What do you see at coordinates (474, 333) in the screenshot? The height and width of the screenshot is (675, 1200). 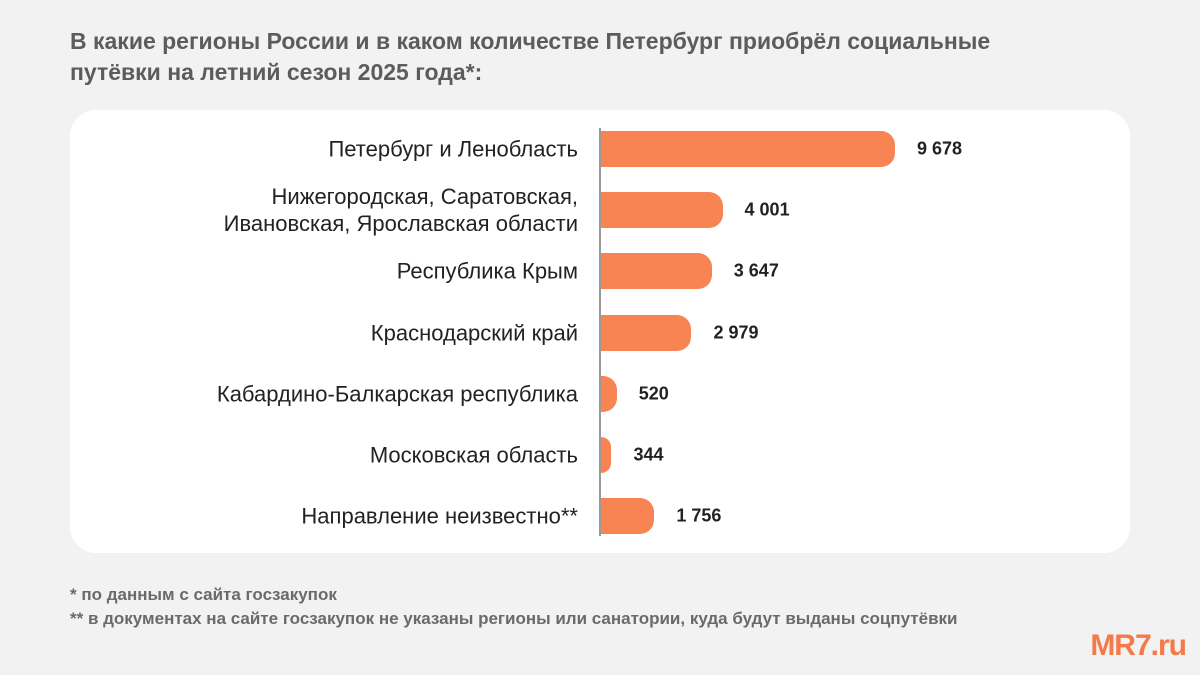 I see `category-label: Краснодарский край` at bounding box center [474, 333].